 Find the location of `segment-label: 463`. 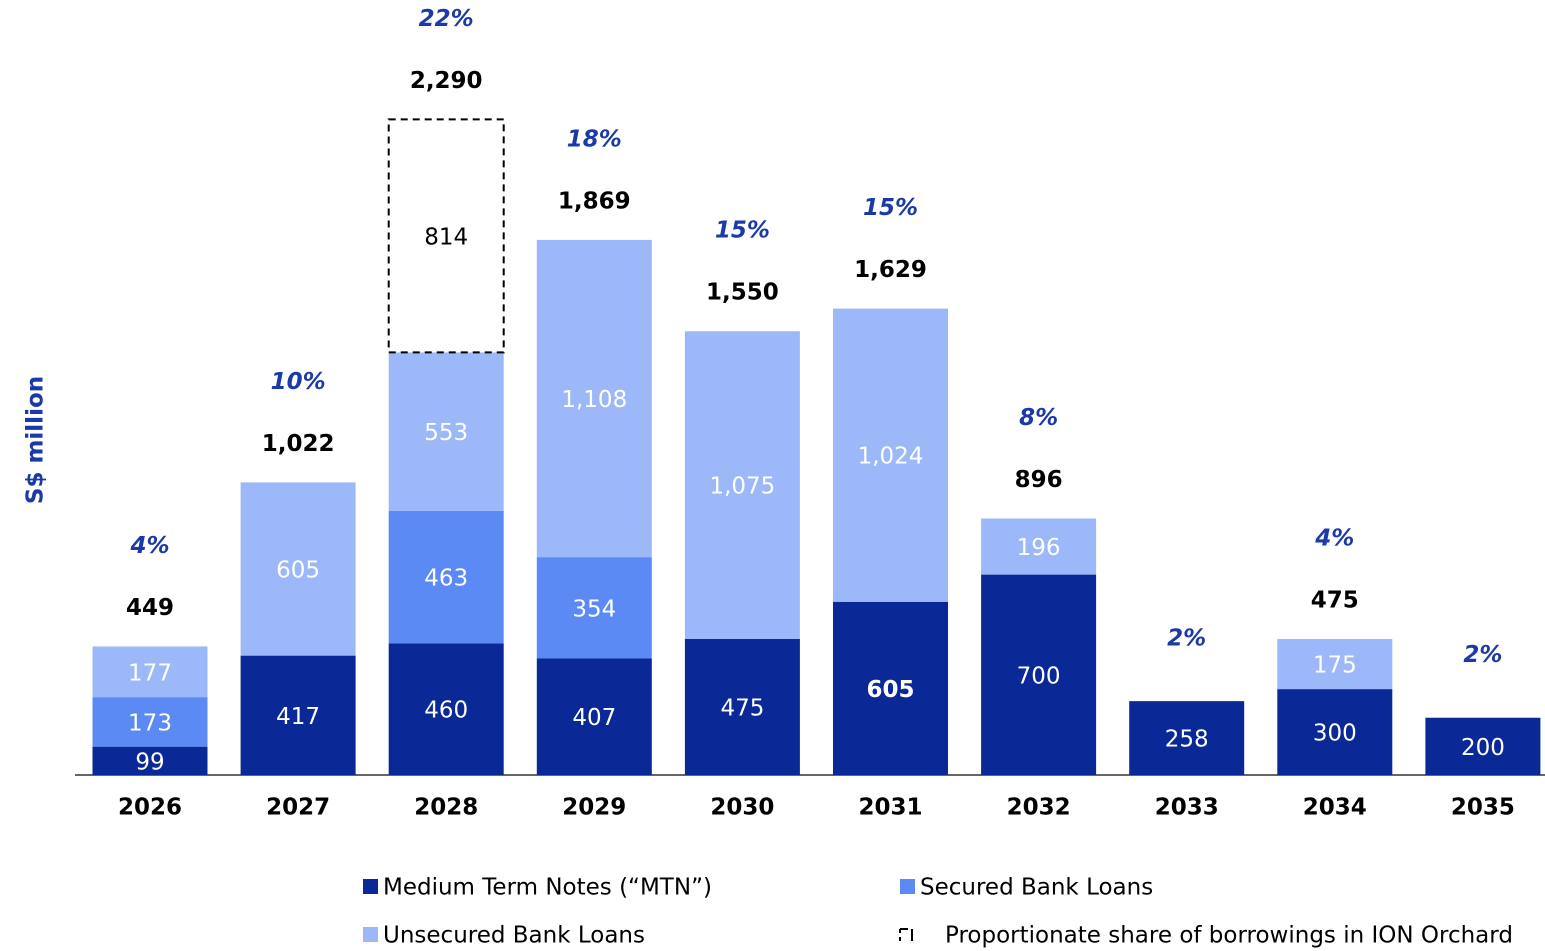

segment-label: 463 is located at coordinates (446, 579).